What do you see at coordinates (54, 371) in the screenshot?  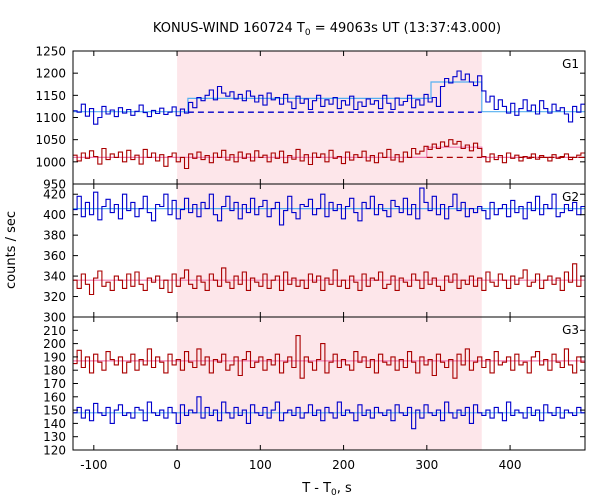 I see `panel-G3-ytick-label: 180` at bounding box center [54, 371].